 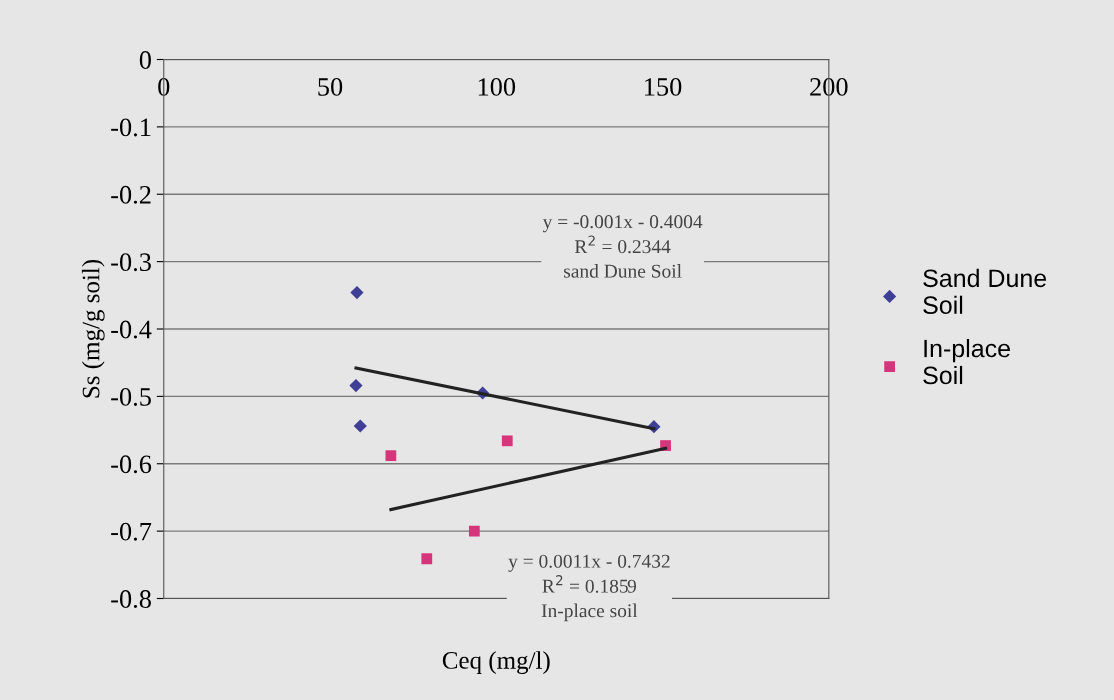 I want to click on y-tick-label: 0, so click(x=145, y=60).